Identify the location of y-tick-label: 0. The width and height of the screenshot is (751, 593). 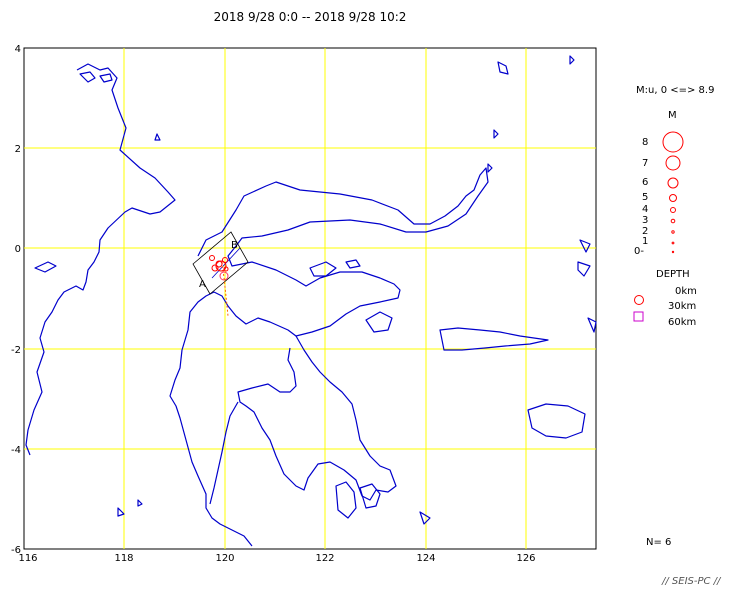
(18, 249).